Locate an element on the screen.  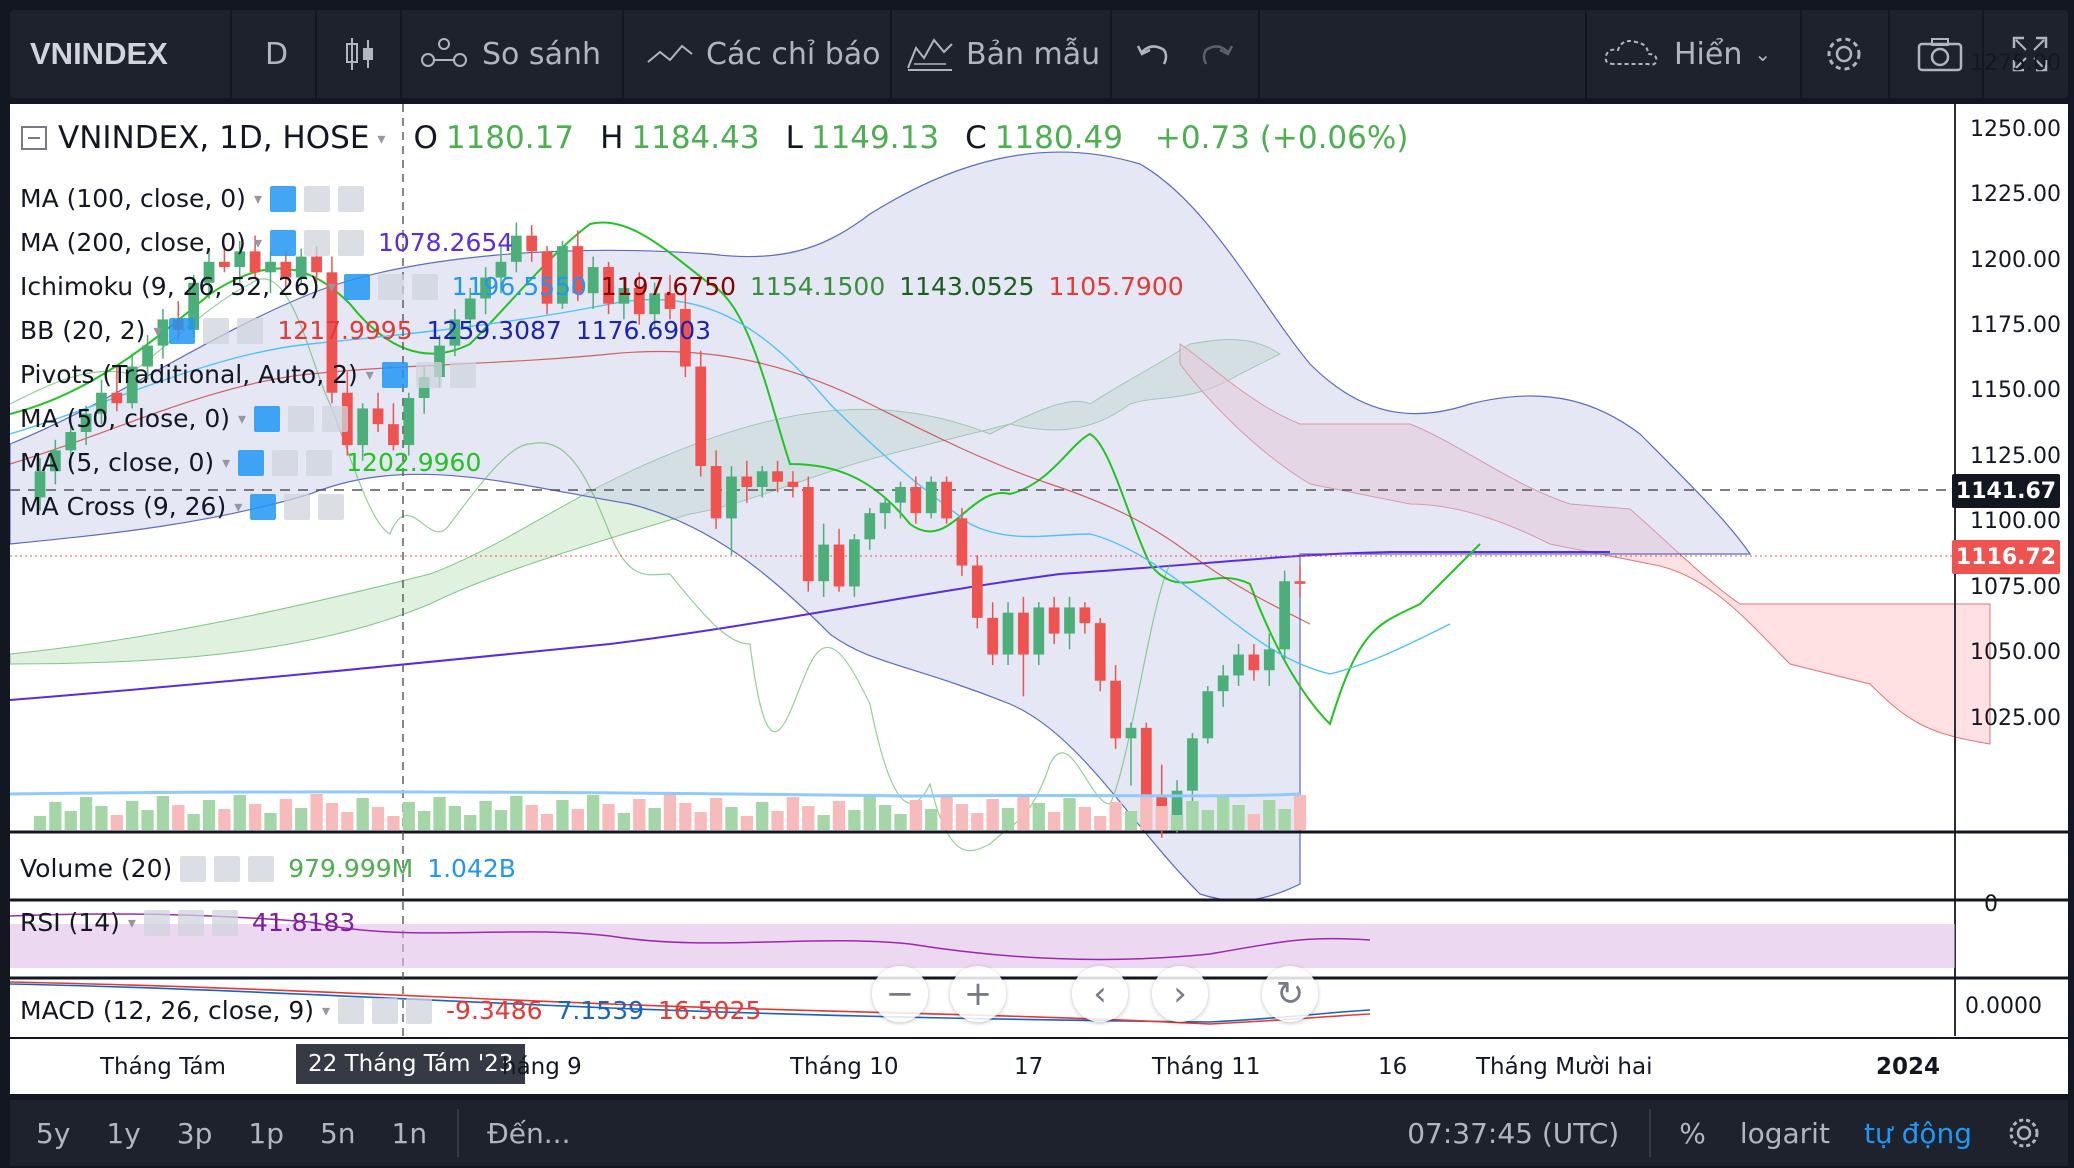
volume-legend: Volume (20) 979.999M 1.042B is located at coordinates (268, 868).